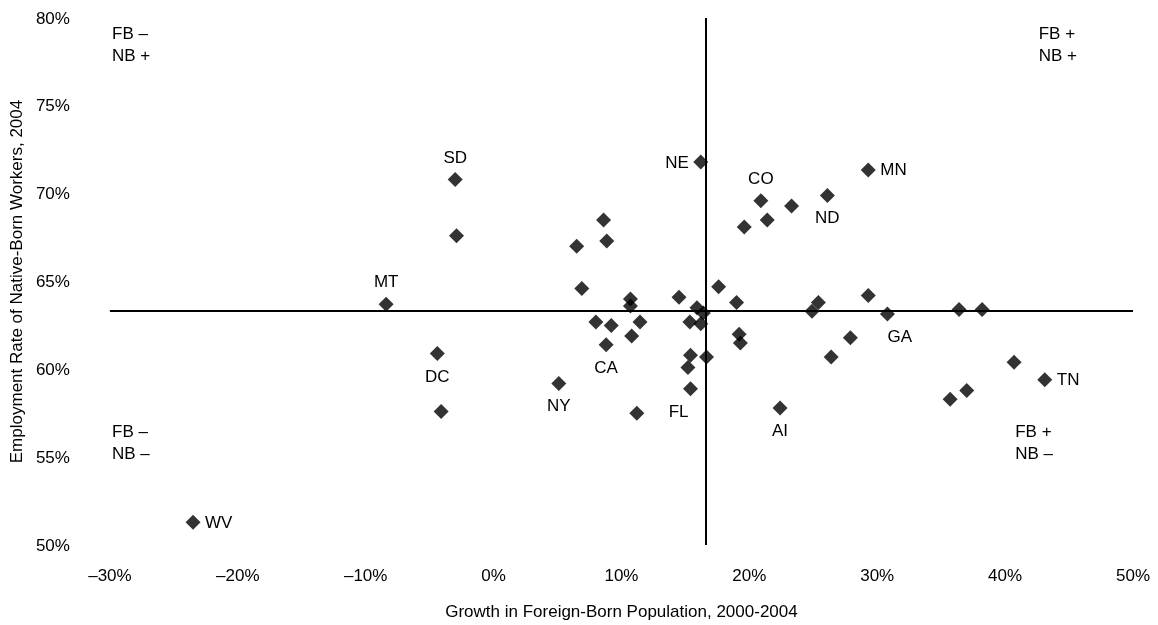  Describe the element at coordinates (52, 194) in the screenshot. I see `y-tick-label: 70%` at that location.